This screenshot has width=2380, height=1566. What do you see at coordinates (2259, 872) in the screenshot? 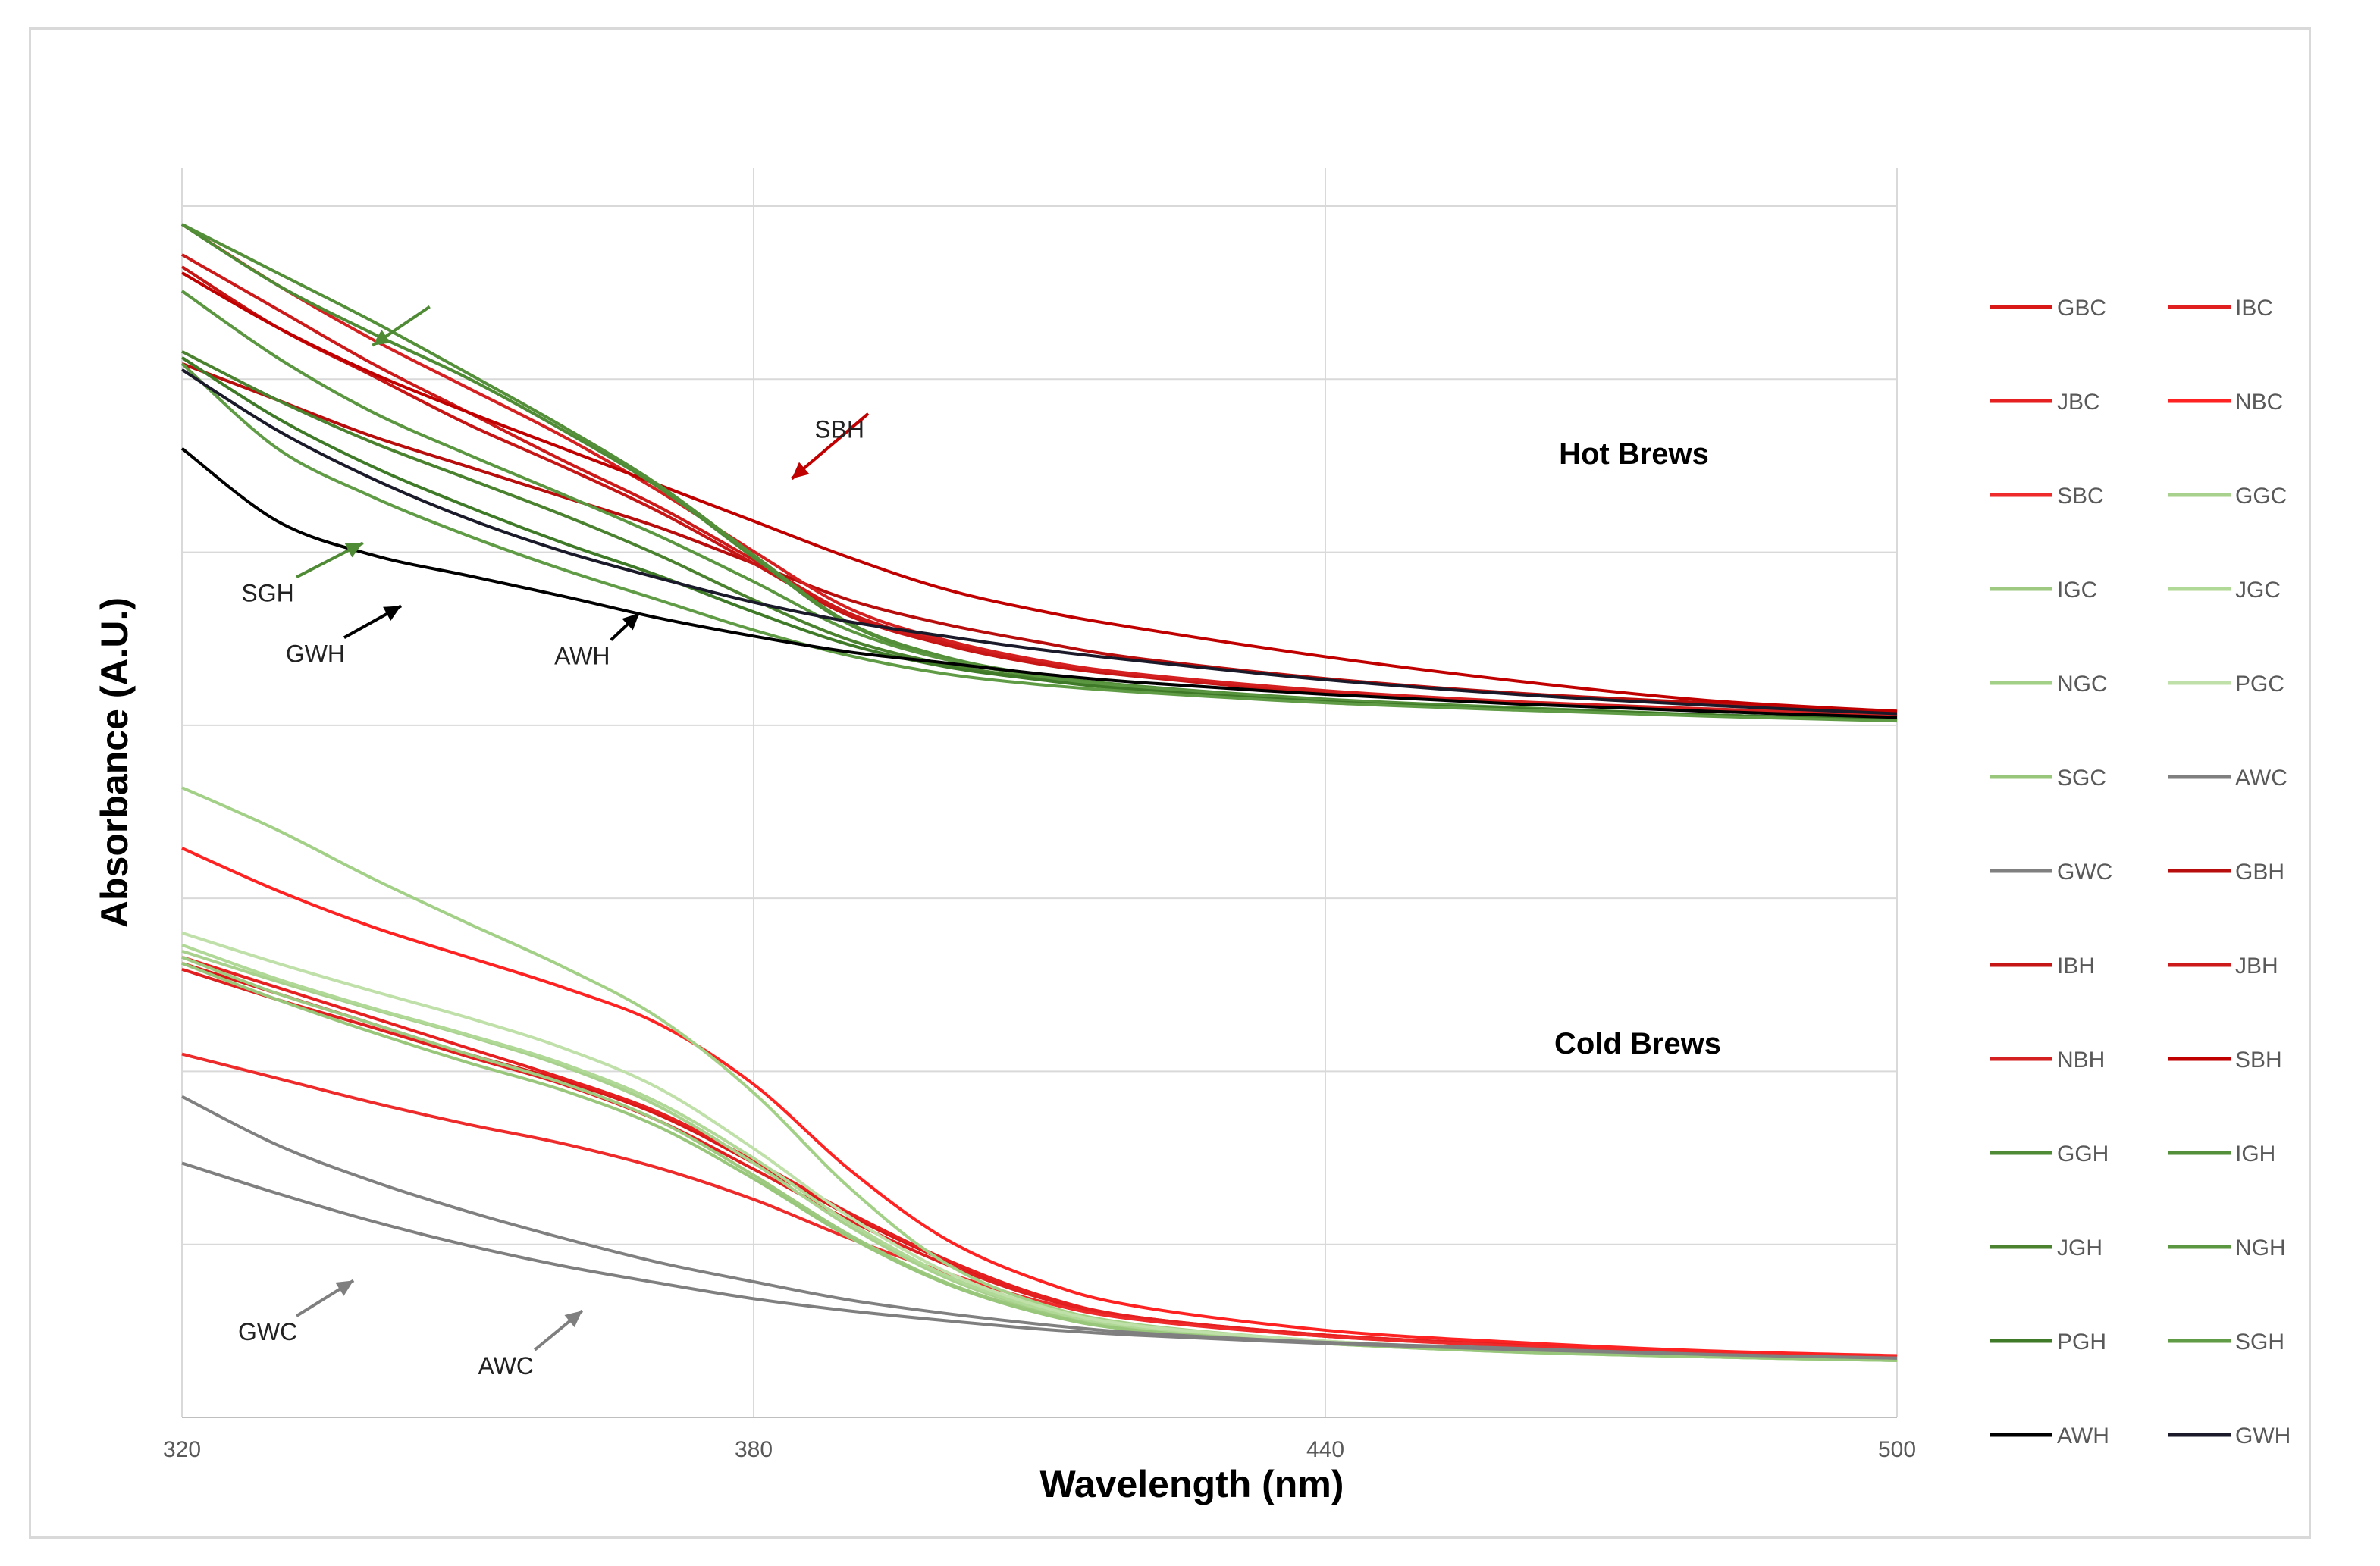
I see `legend-label-gbh: GBH` at bounding box center [2259, 872].